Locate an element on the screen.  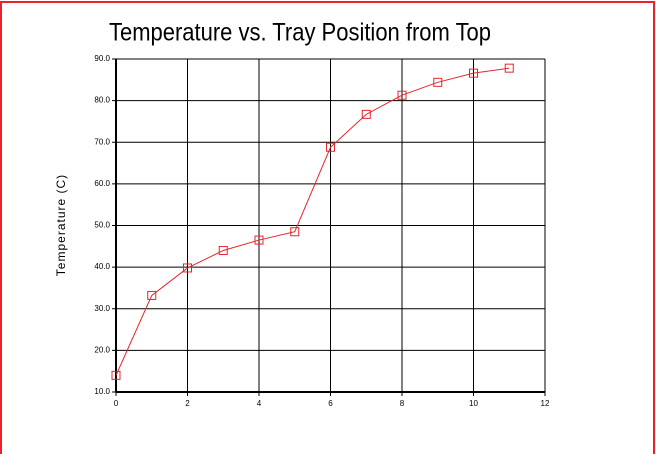
chart-title: Temperature vs. Tray Position from Top is located at coordinates (300, 32).